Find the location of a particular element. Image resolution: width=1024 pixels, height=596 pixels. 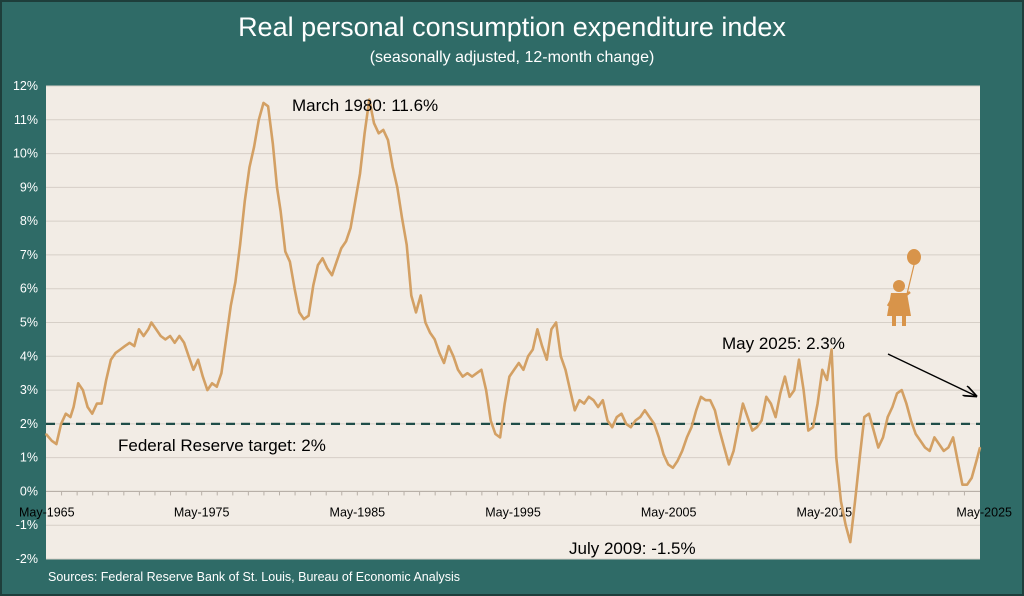

annotation-may-2025: May 2025: 2.3% is located at coordinates (783, 343).